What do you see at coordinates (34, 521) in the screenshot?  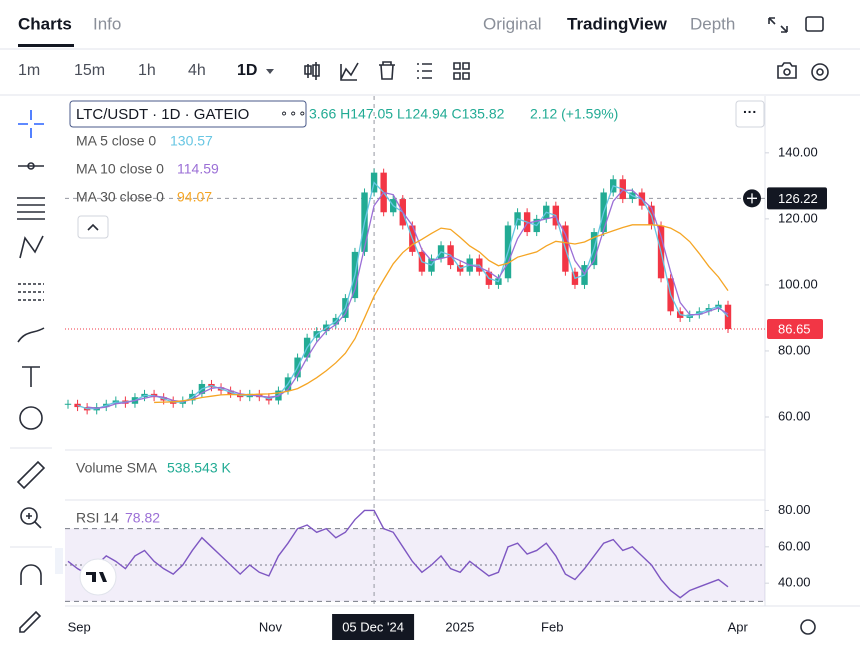 I see `zoom-plus` at bounding box center [34, 521].